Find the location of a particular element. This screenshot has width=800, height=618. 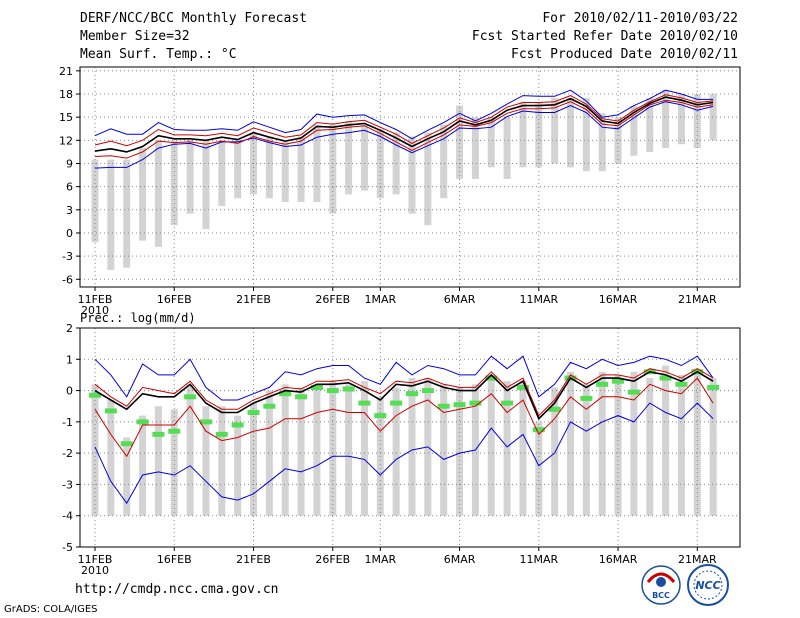

member-size: Member Size=32 is located at coordinates (135, 36).